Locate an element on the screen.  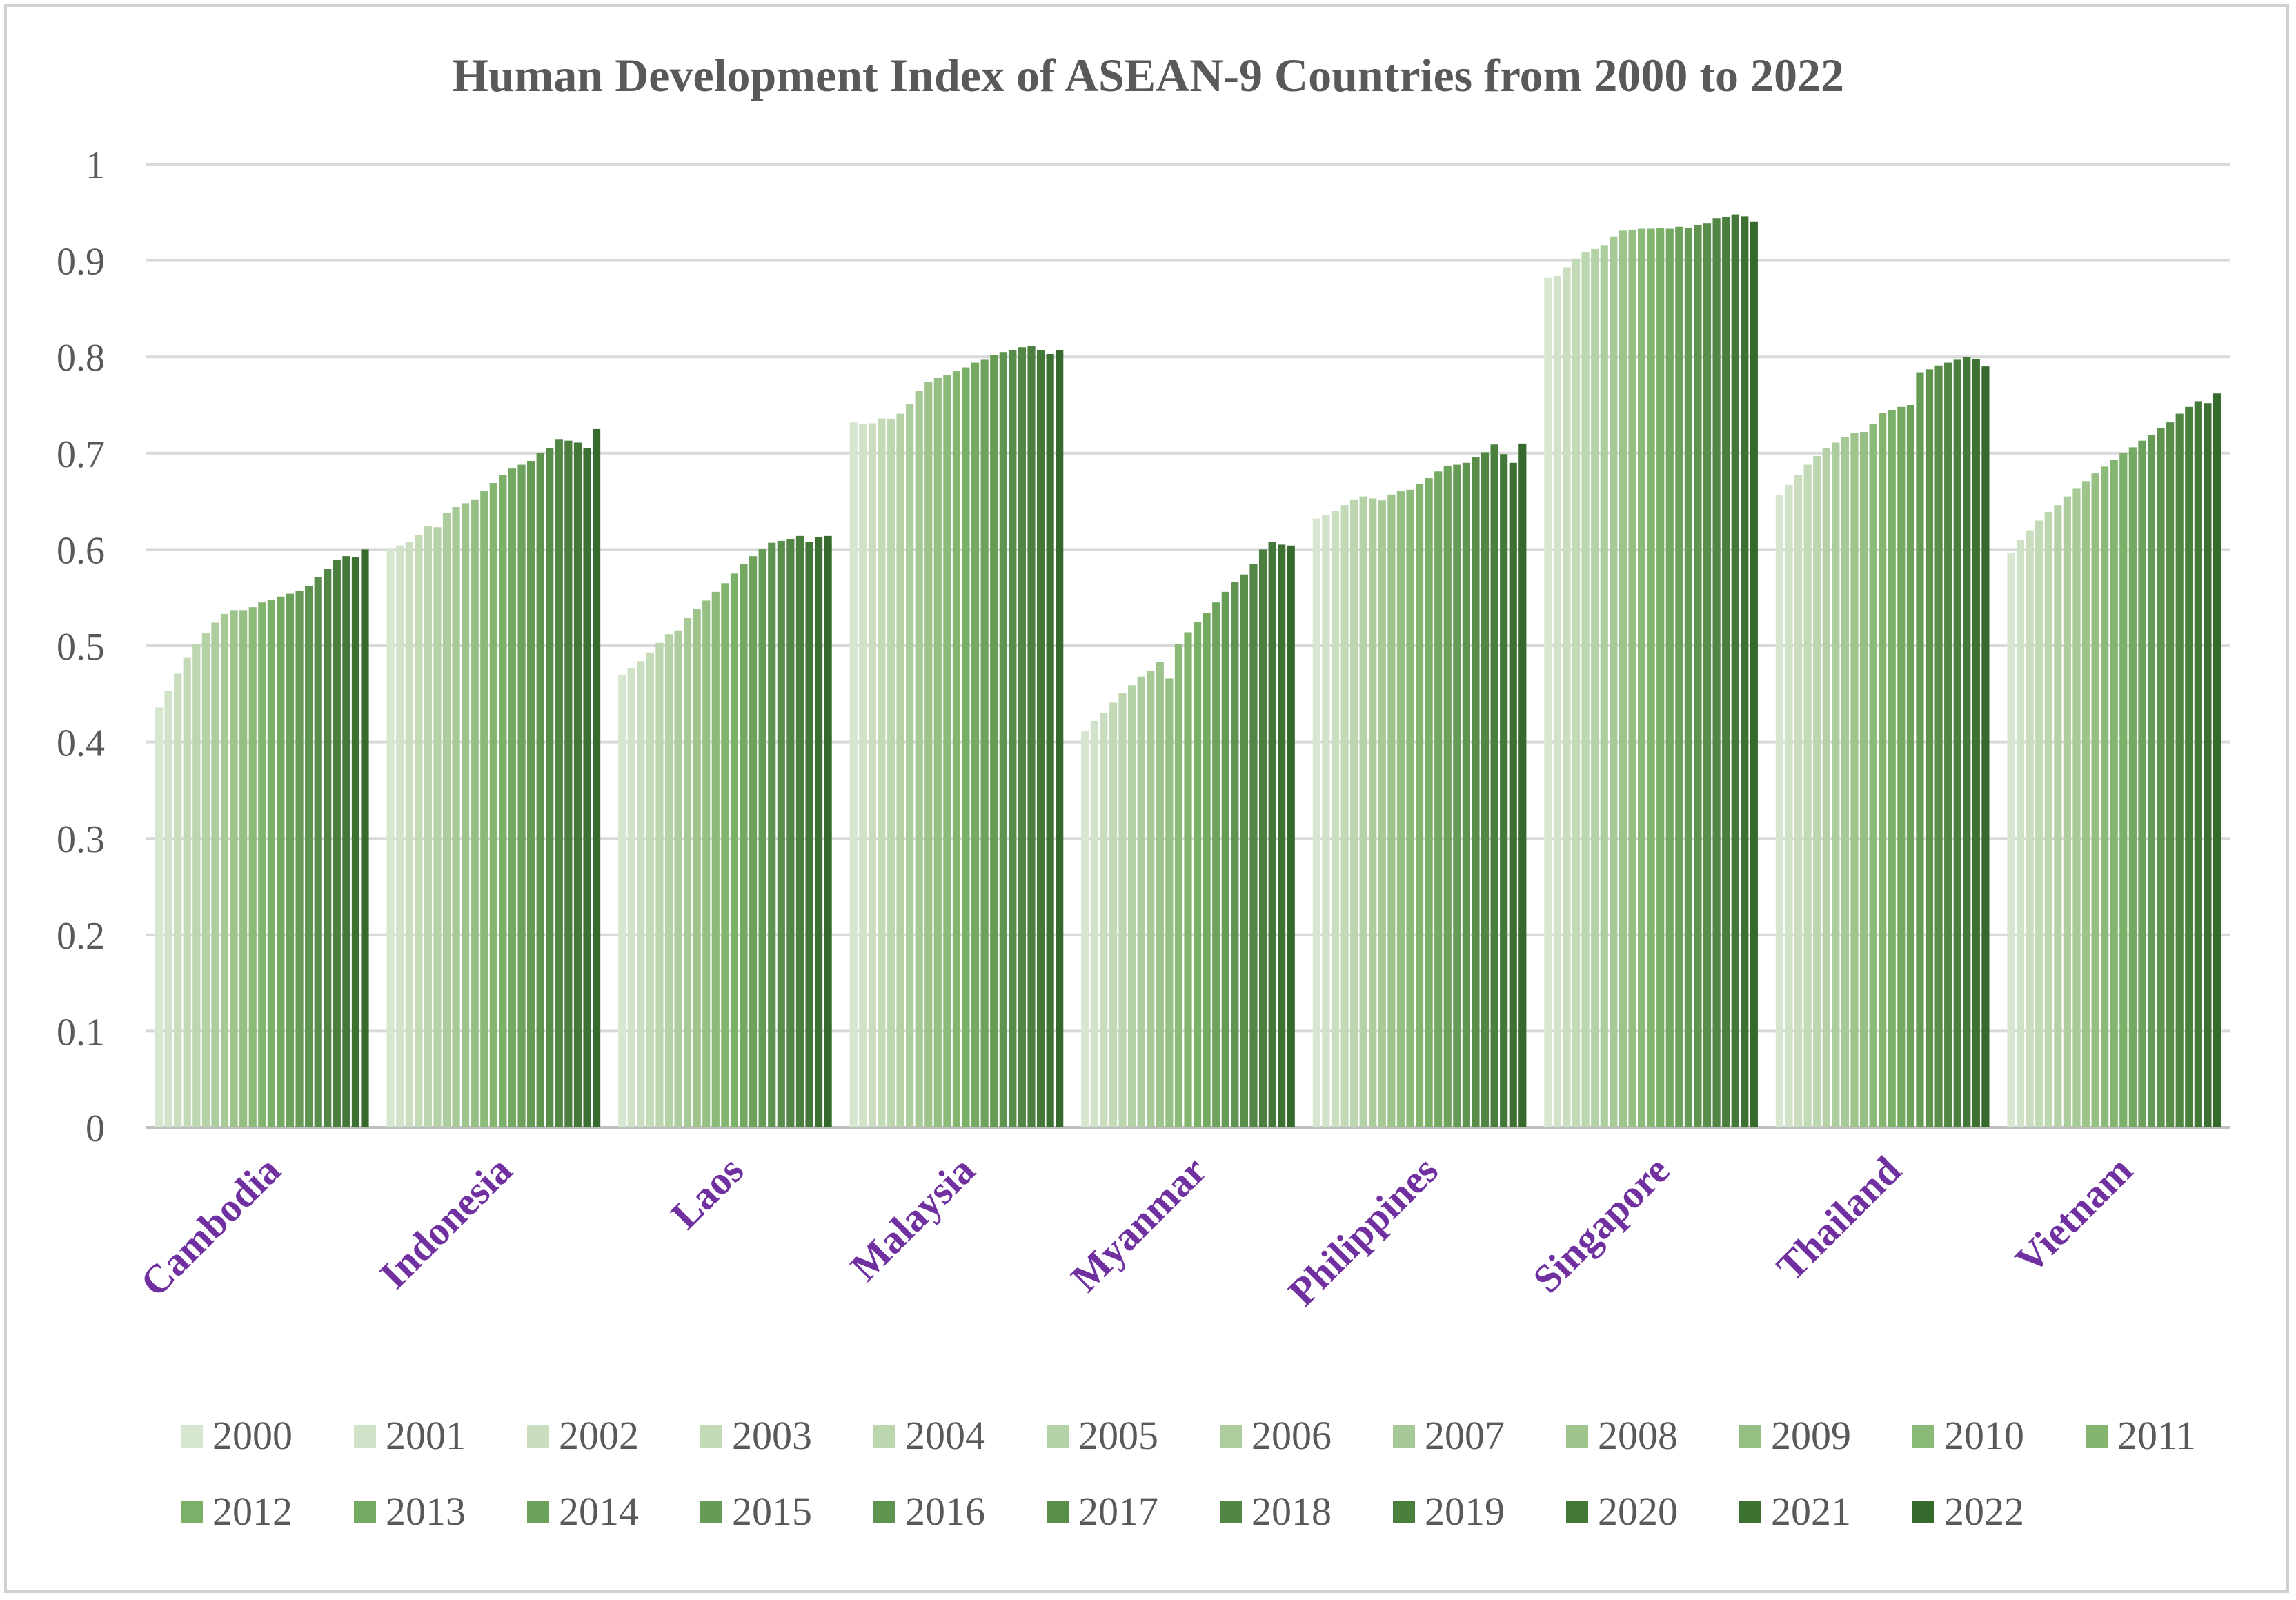
bar-malaysia-2007 is located at coordinates (919, 759).